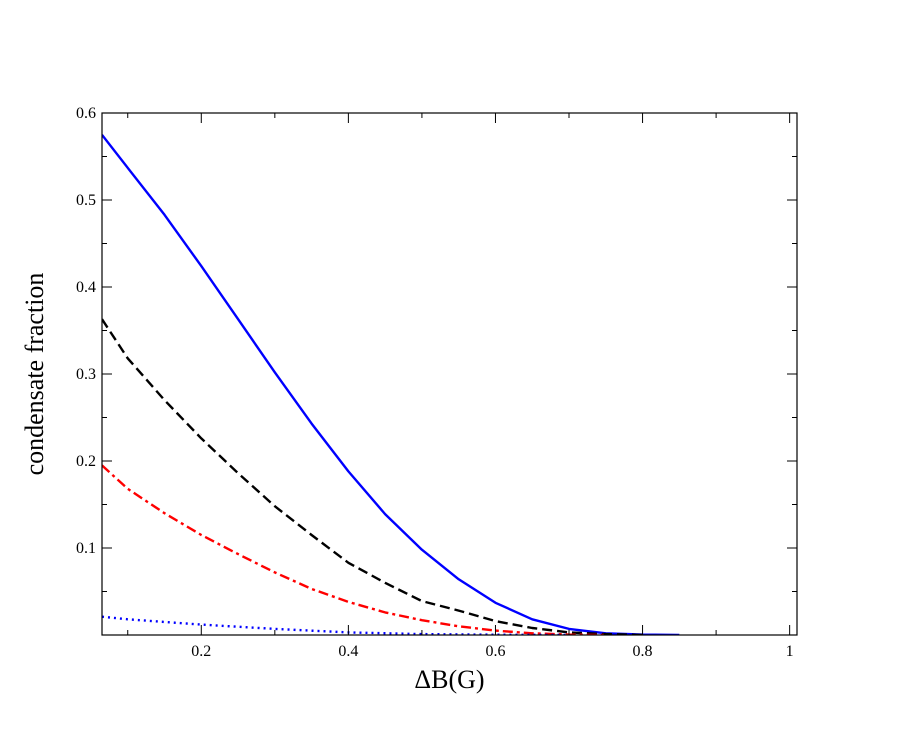 The width and height of the screenshot is (897, 747). I want to click on x-axis-title: ΔB(G), so click(449, 679).